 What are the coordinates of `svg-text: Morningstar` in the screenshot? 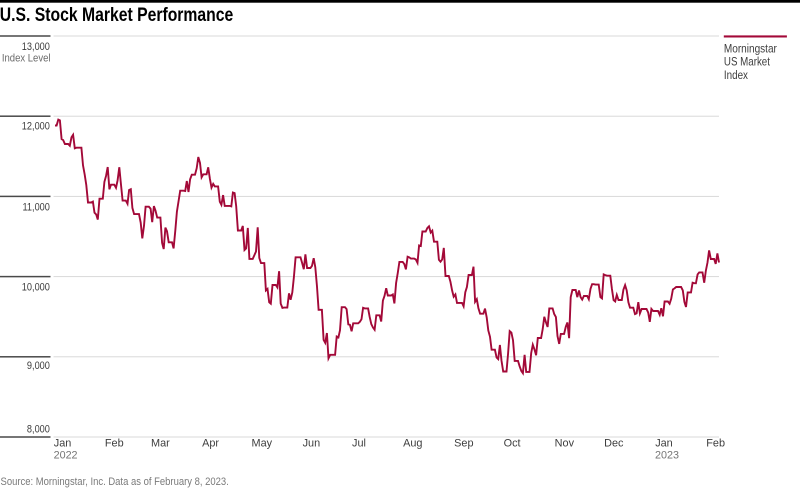 It's located at (750, 48).